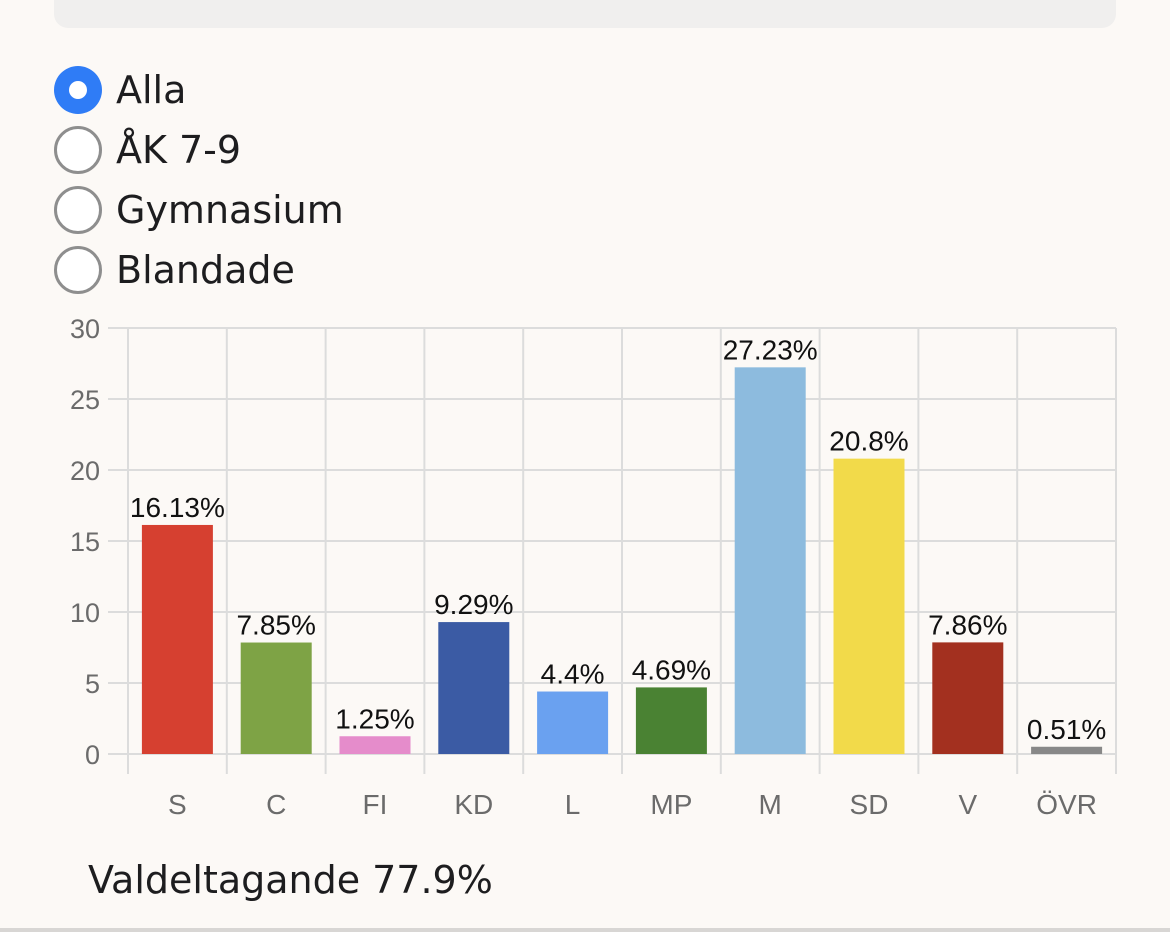 The height and width of the screenshot is (932, 1170). I want to click on top-card, so click(585, 14).